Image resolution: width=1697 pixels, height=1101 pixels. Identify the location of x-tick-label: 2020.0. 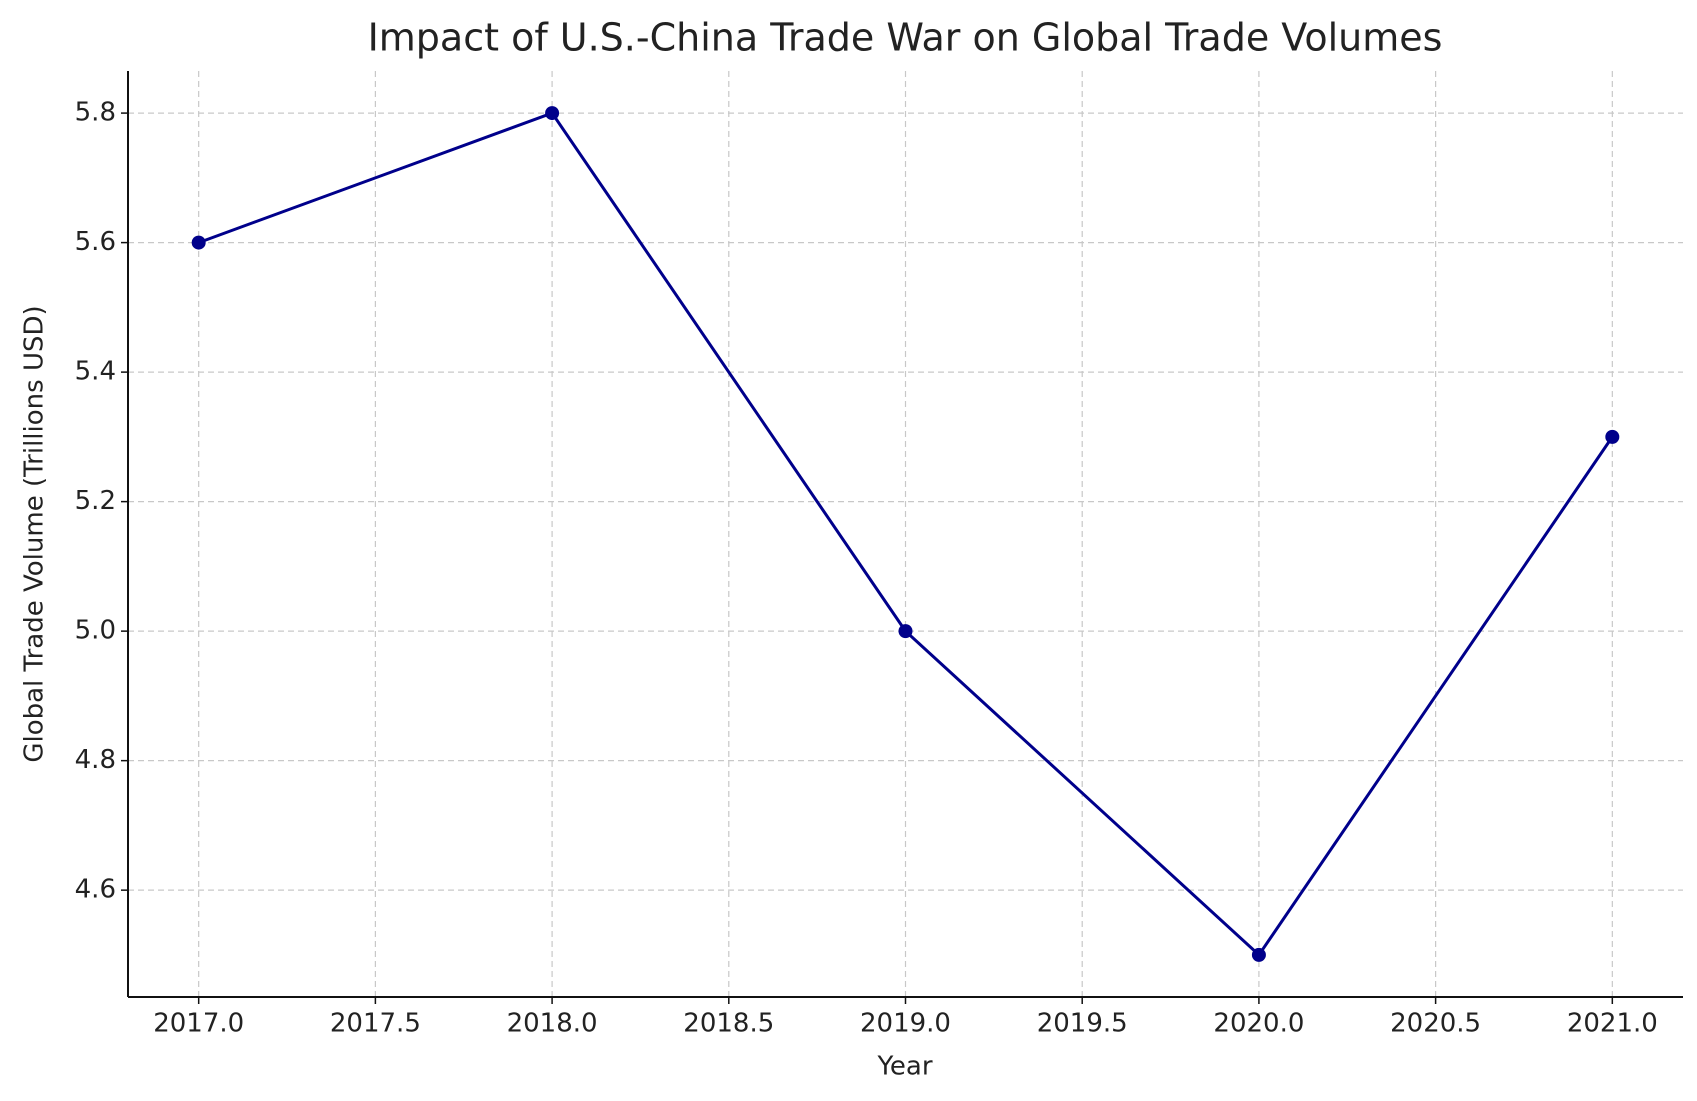
(1258, 1024).